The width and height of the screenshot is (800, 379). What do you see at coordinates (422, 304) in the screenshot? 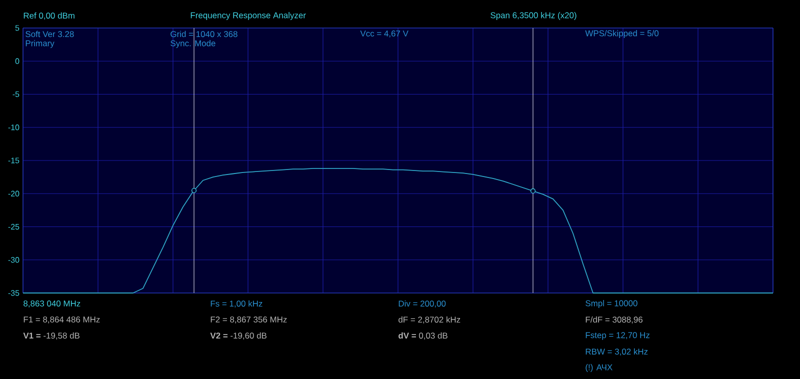
I see `text: Div = 200,00` at bounding box center [422, 304].